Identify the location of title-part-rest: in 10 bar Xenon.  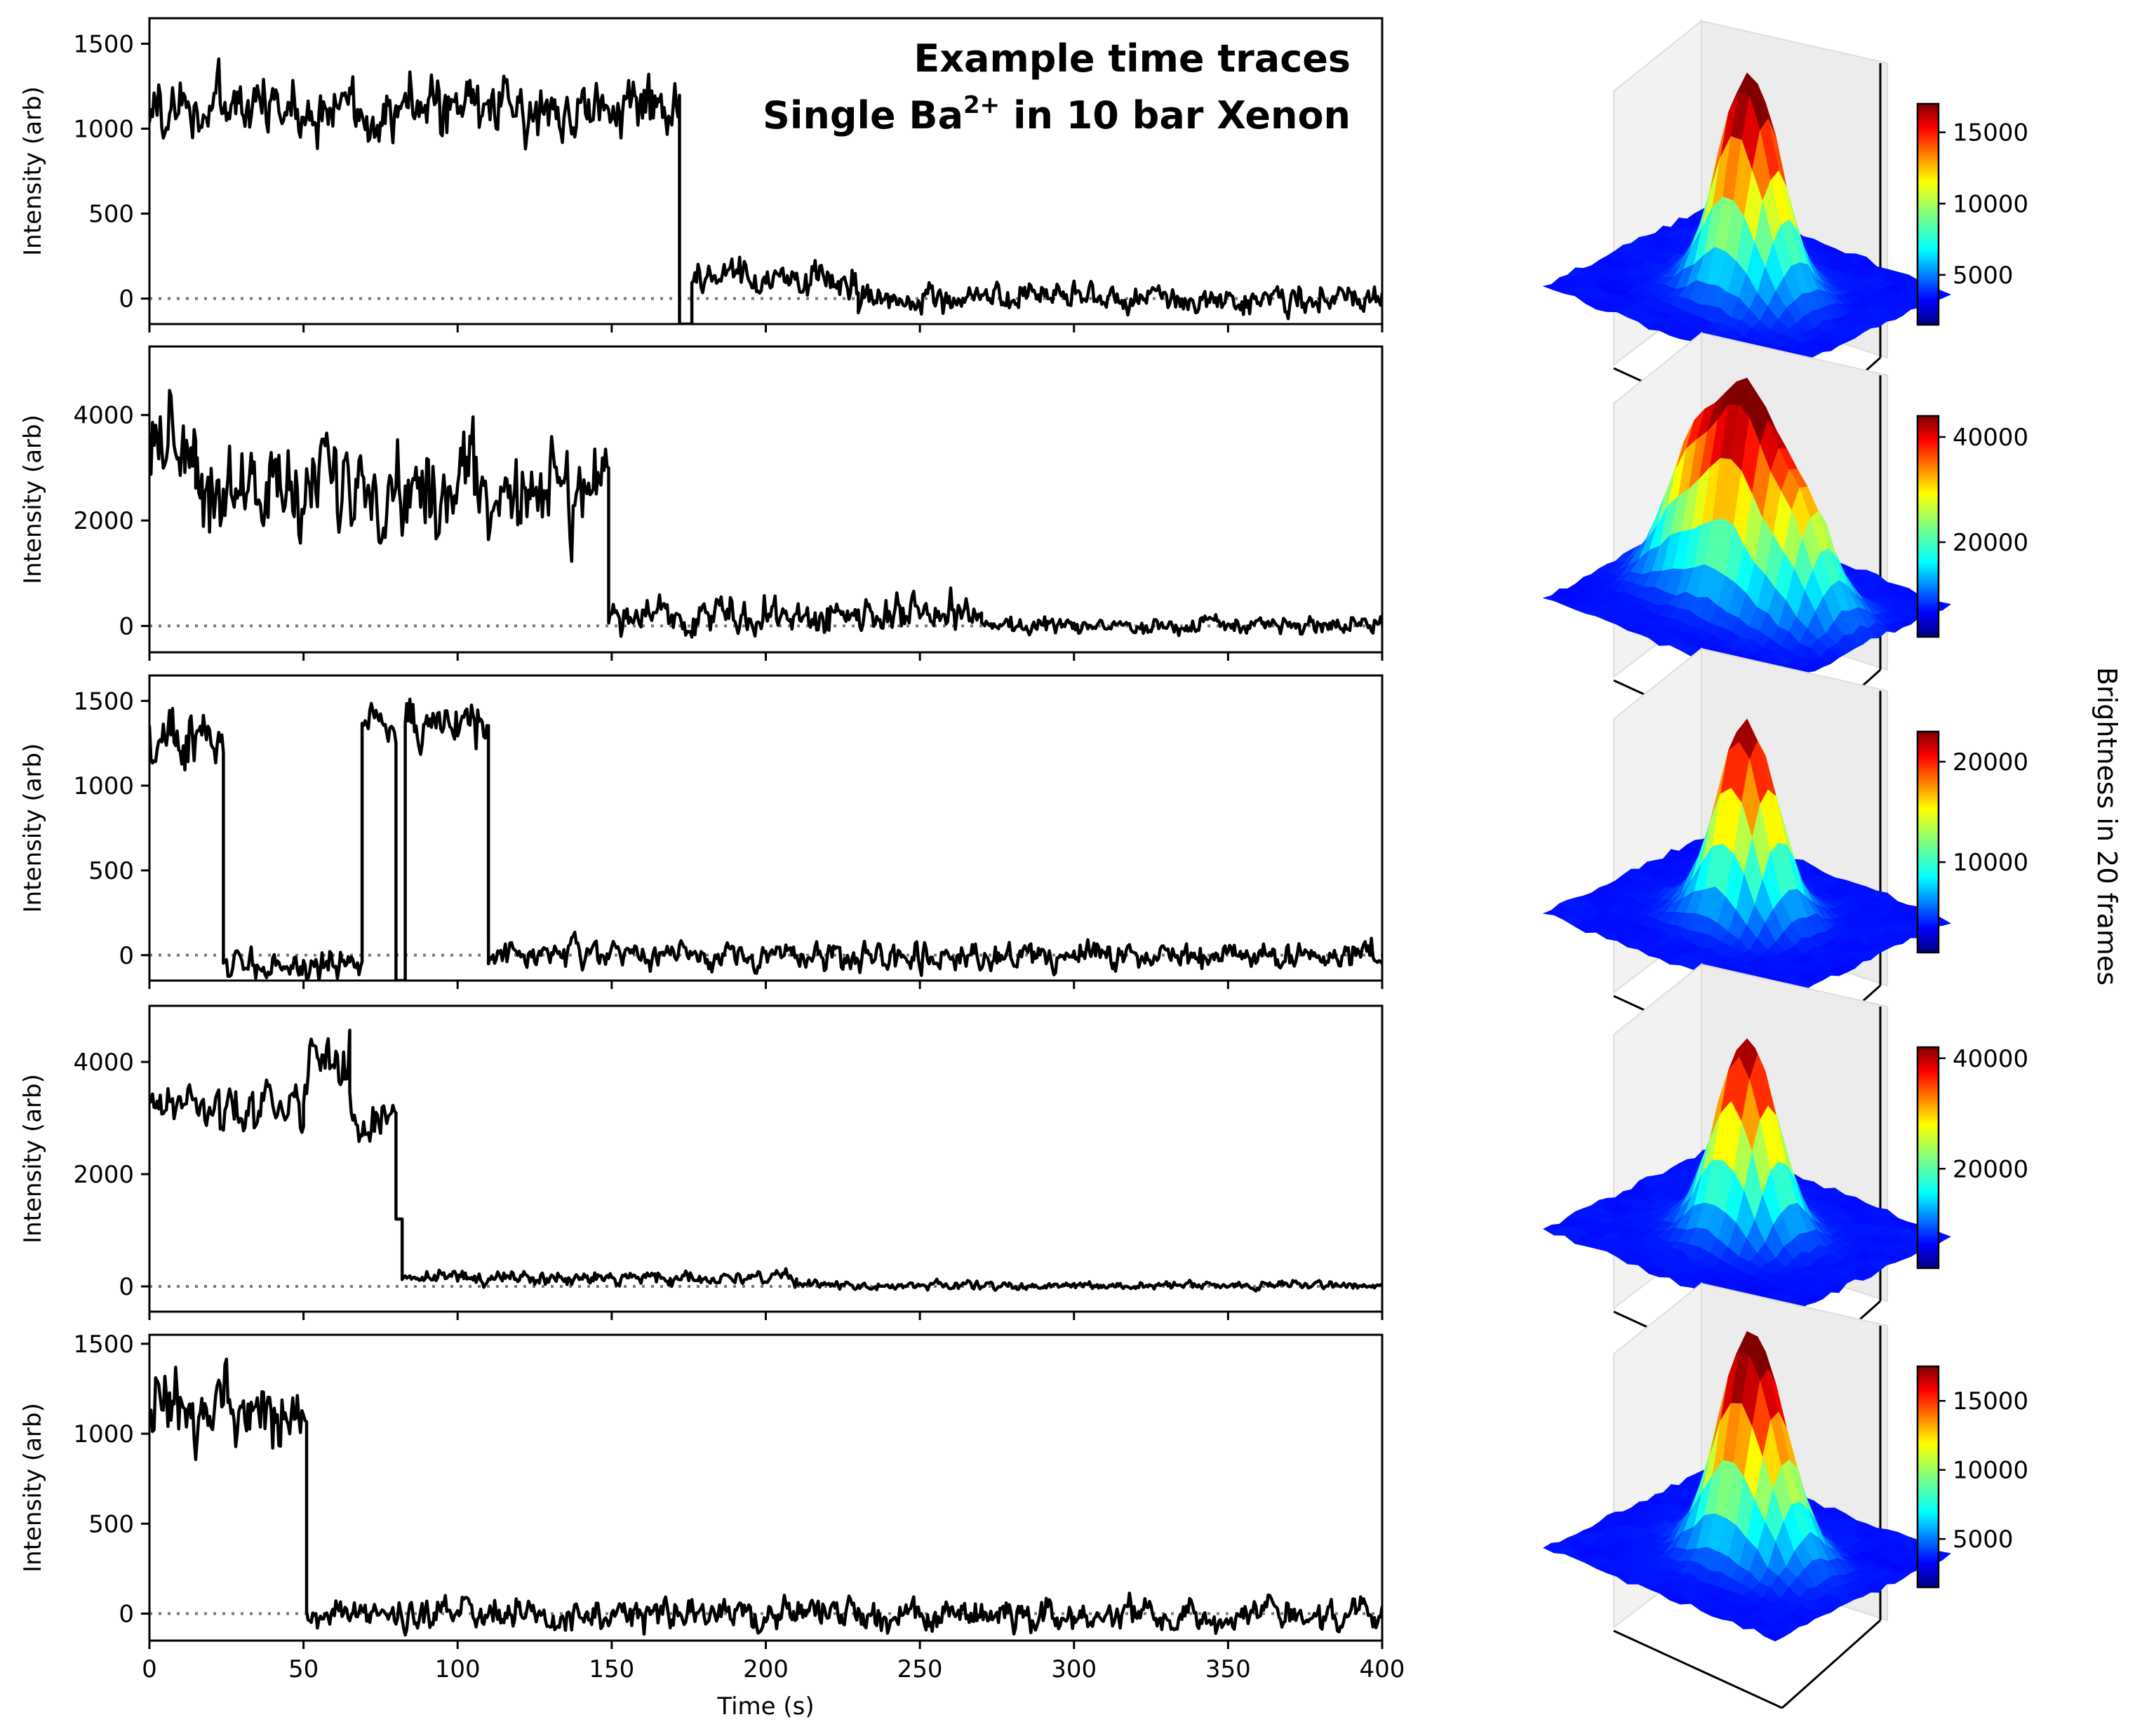
(1176, 115).